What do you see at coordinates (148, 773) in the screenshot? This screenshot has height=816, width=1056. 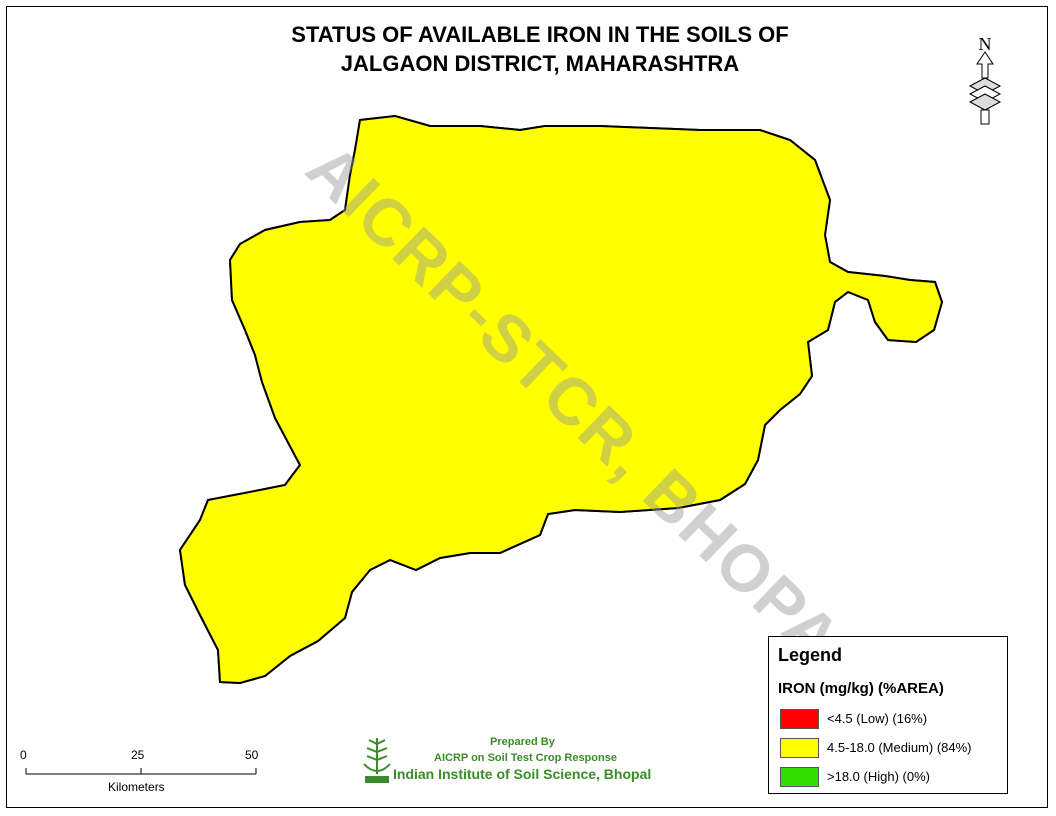 I see `scale-bar: 0 25 50 Kilometers` at bounding box center [148, 773].